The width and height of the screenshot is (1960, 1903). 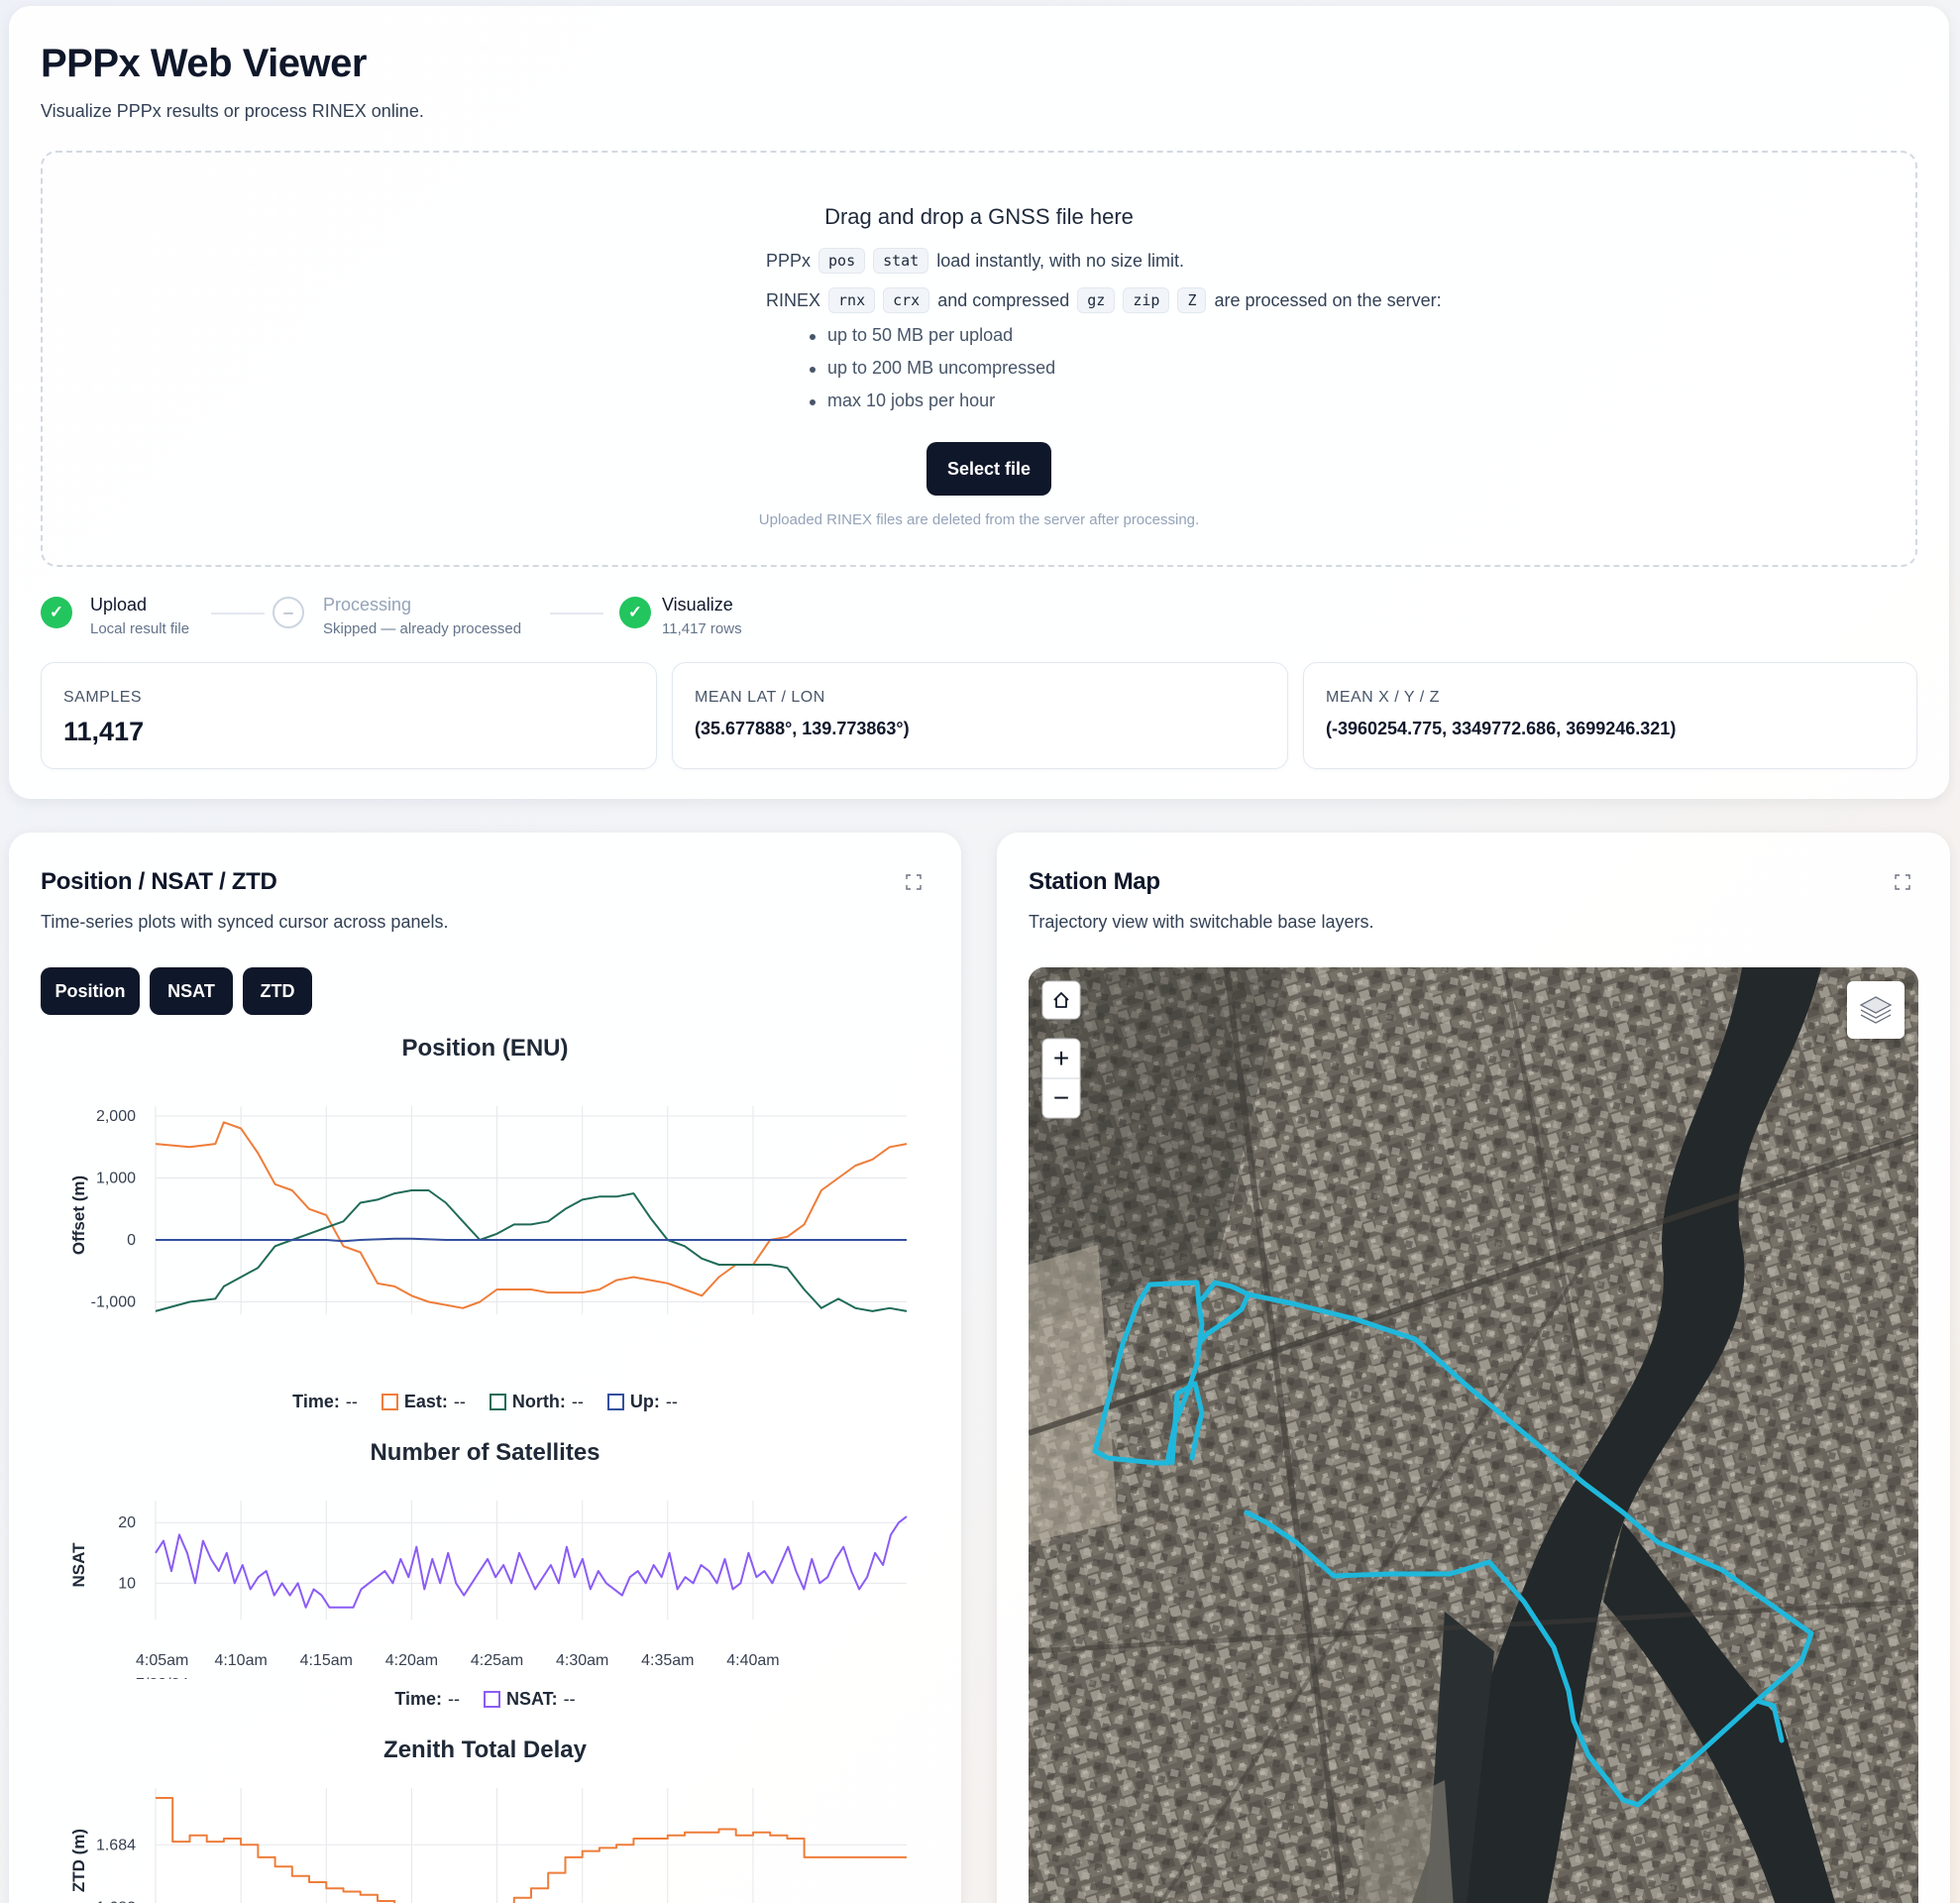 I want to click on pppx-label: PPPx, so click(x=789, y=260).